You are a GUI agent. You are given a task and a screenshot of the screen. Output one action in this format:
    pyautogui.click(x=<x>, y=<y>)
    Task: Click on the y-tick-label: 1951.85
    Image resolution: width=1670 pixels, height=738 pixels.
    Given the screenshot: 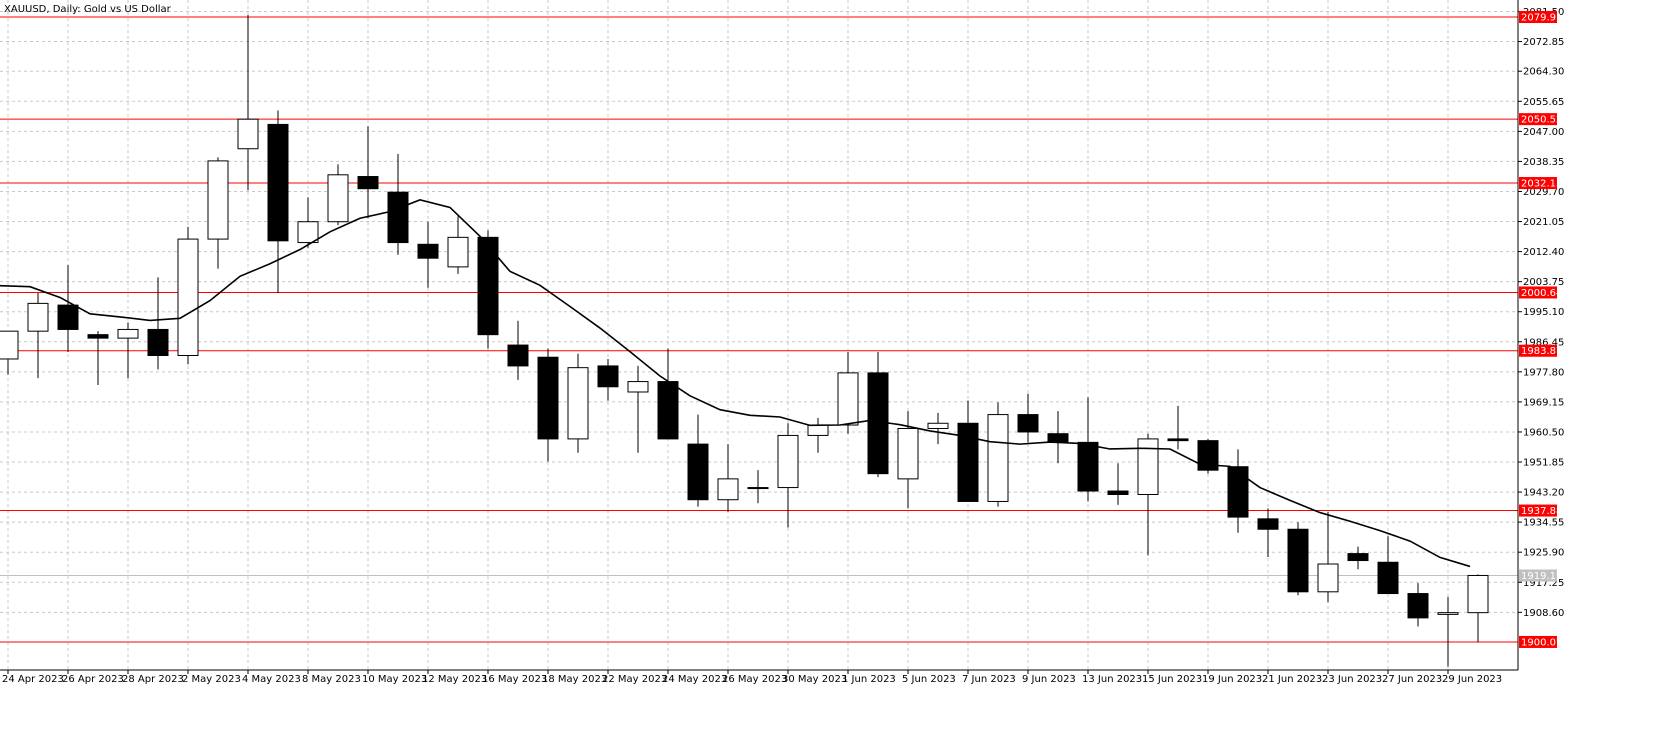 What is the action you would take?
    pyautogui.click(x=1543, y=463)
    